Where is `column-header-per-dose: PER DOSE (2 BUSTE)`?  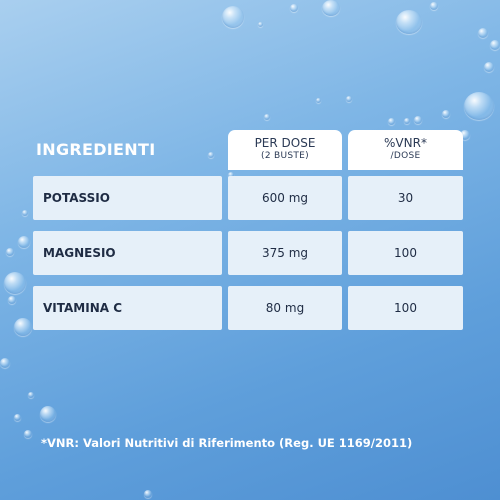
column-header-per-dose: PER DOSE (2 BUSTE) is located at coordinates (285, 150).